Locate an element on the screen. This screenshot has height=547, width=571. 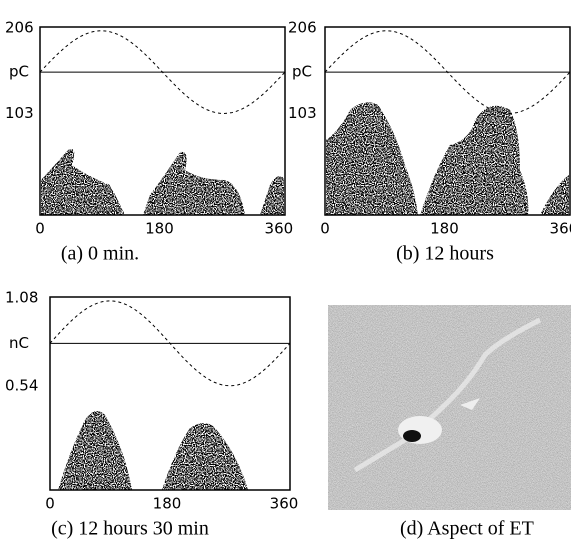
caption: (a) 0 min. is located at coordinates (100, 254).